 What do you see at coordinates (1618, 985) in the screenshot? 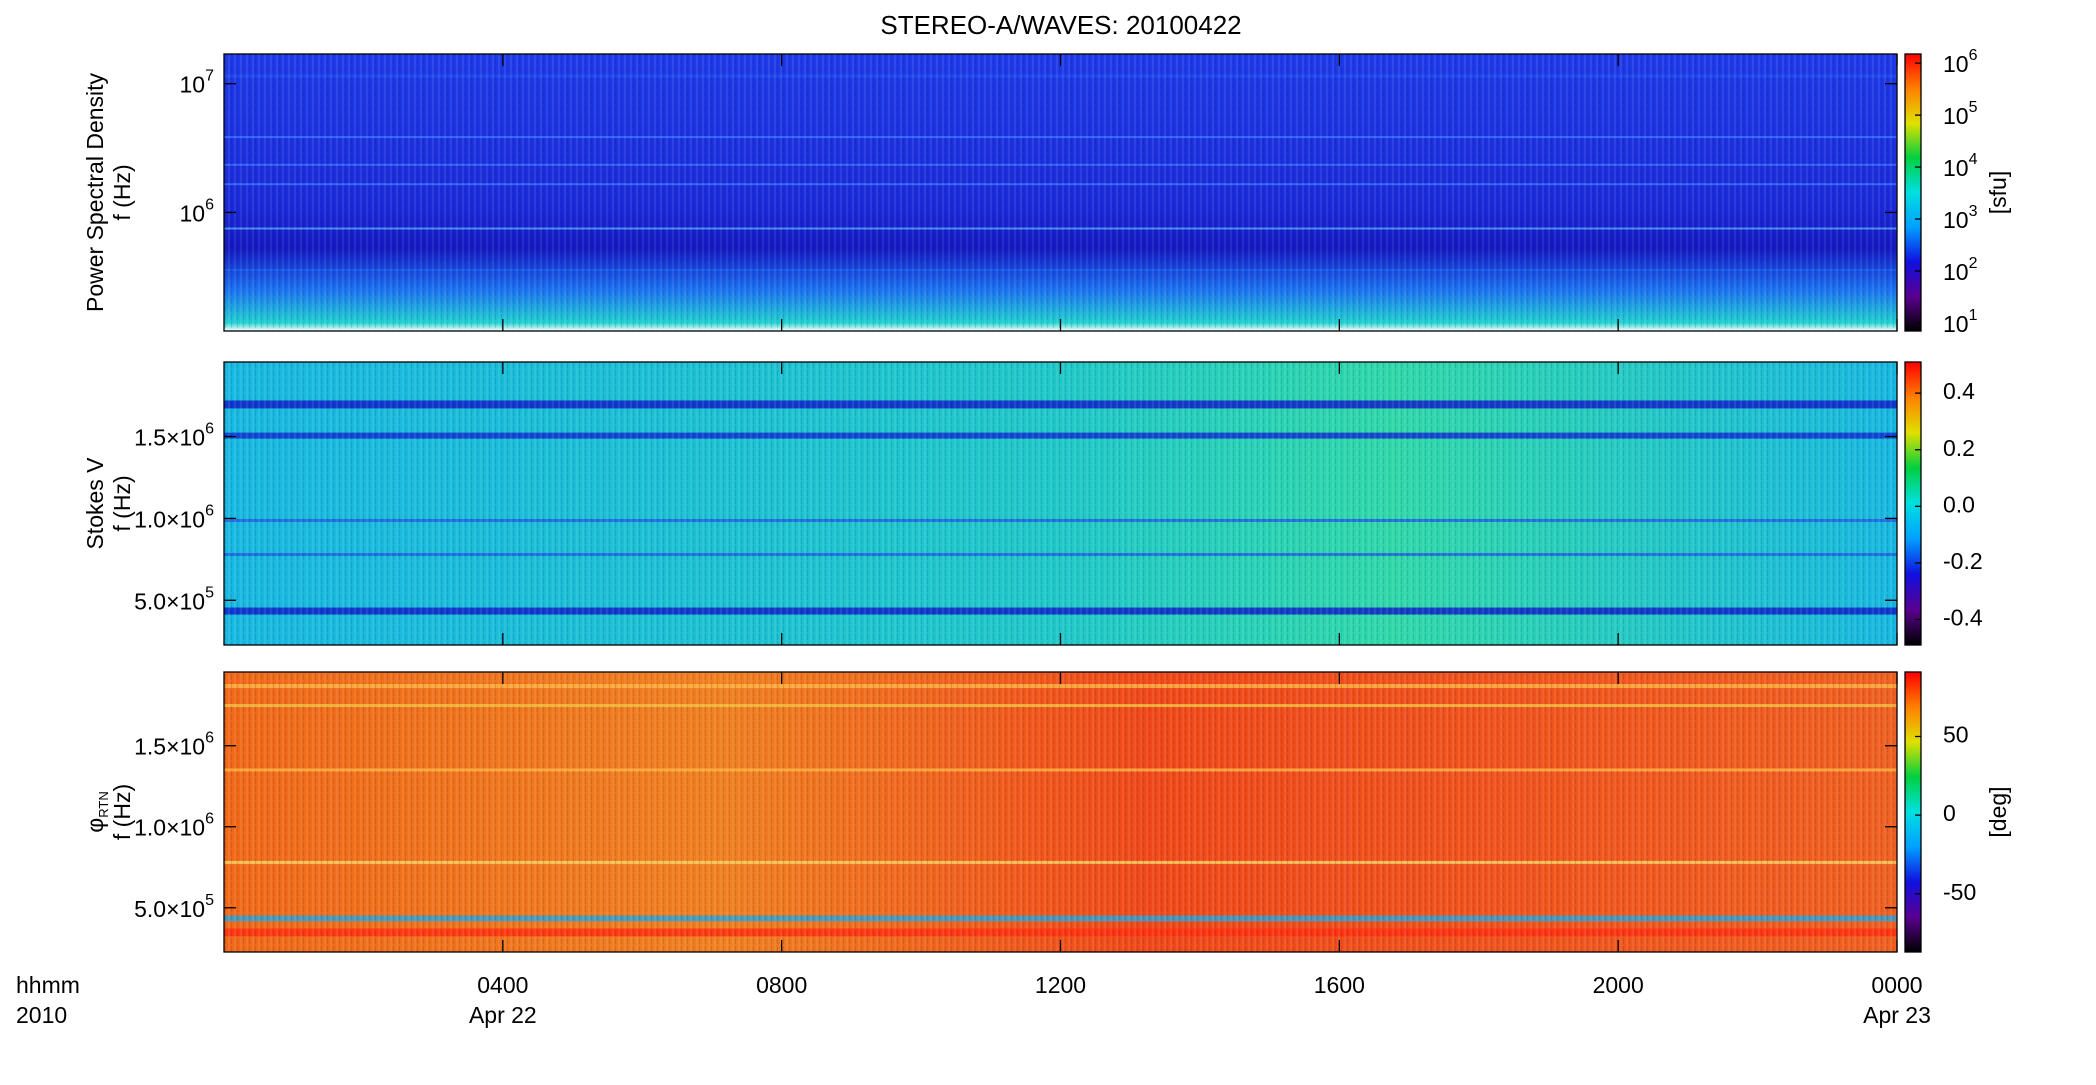
I see `x-tick-label: 2000` at bounding box center [1618, 985].